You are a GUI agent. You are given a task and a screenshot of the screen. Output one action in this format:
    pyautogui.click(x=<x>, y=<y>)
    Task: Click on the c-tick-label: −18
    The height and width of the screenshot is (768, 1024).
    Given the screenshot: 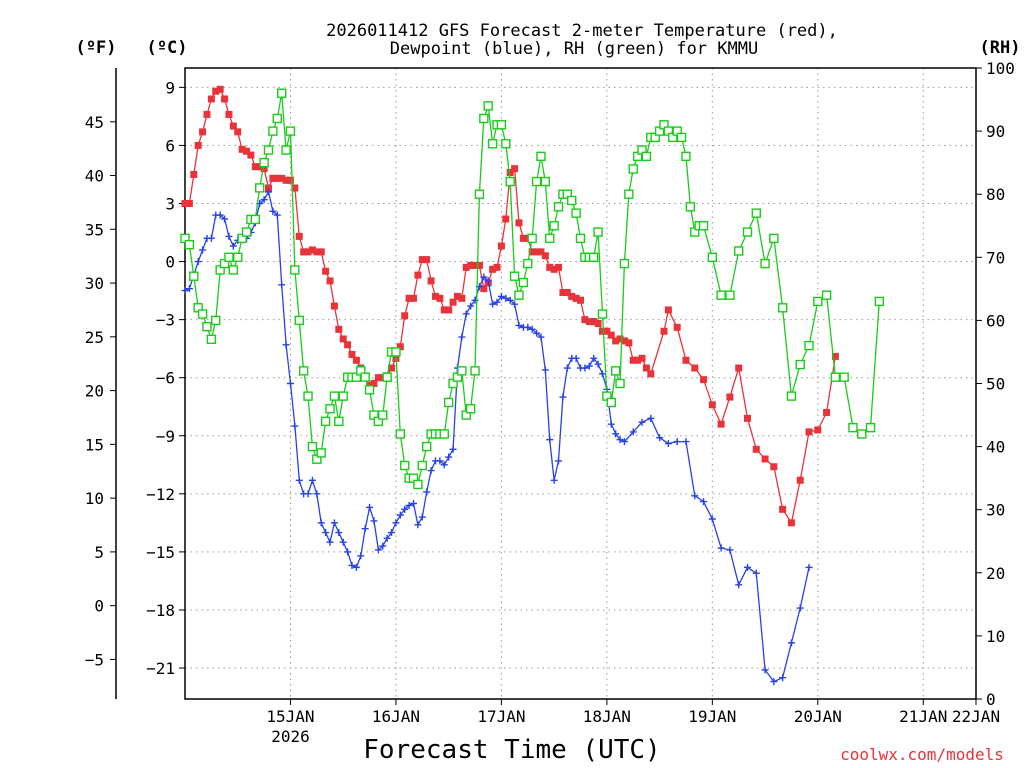 What is the action you would take?
    pyautogui.click(x=160, y=610)
    